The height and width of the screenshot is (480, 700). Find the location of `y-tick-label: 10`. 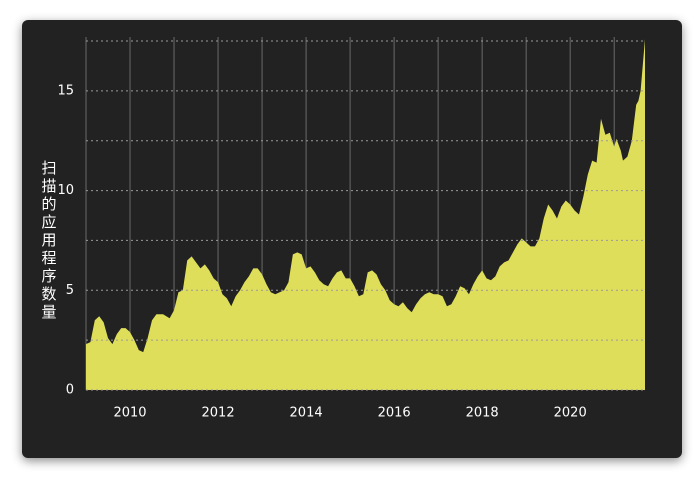

y-tick-label: 10 is located at coordinates (65, 190).